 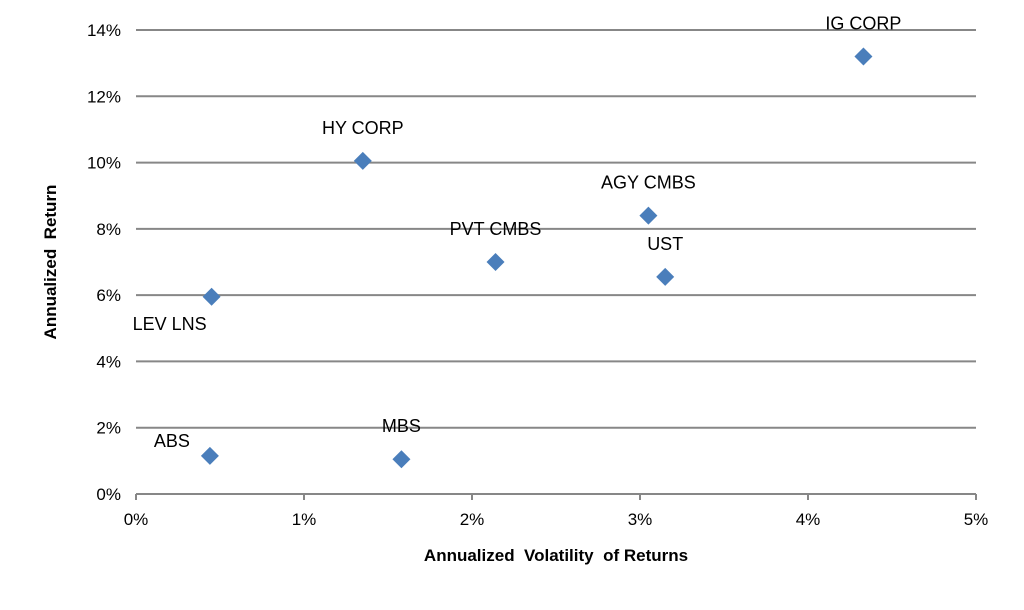 What do you see at coordinates (401, 426) in the screenshot?
I see `data-point-label: MBS` at bounding box center [401, 426].